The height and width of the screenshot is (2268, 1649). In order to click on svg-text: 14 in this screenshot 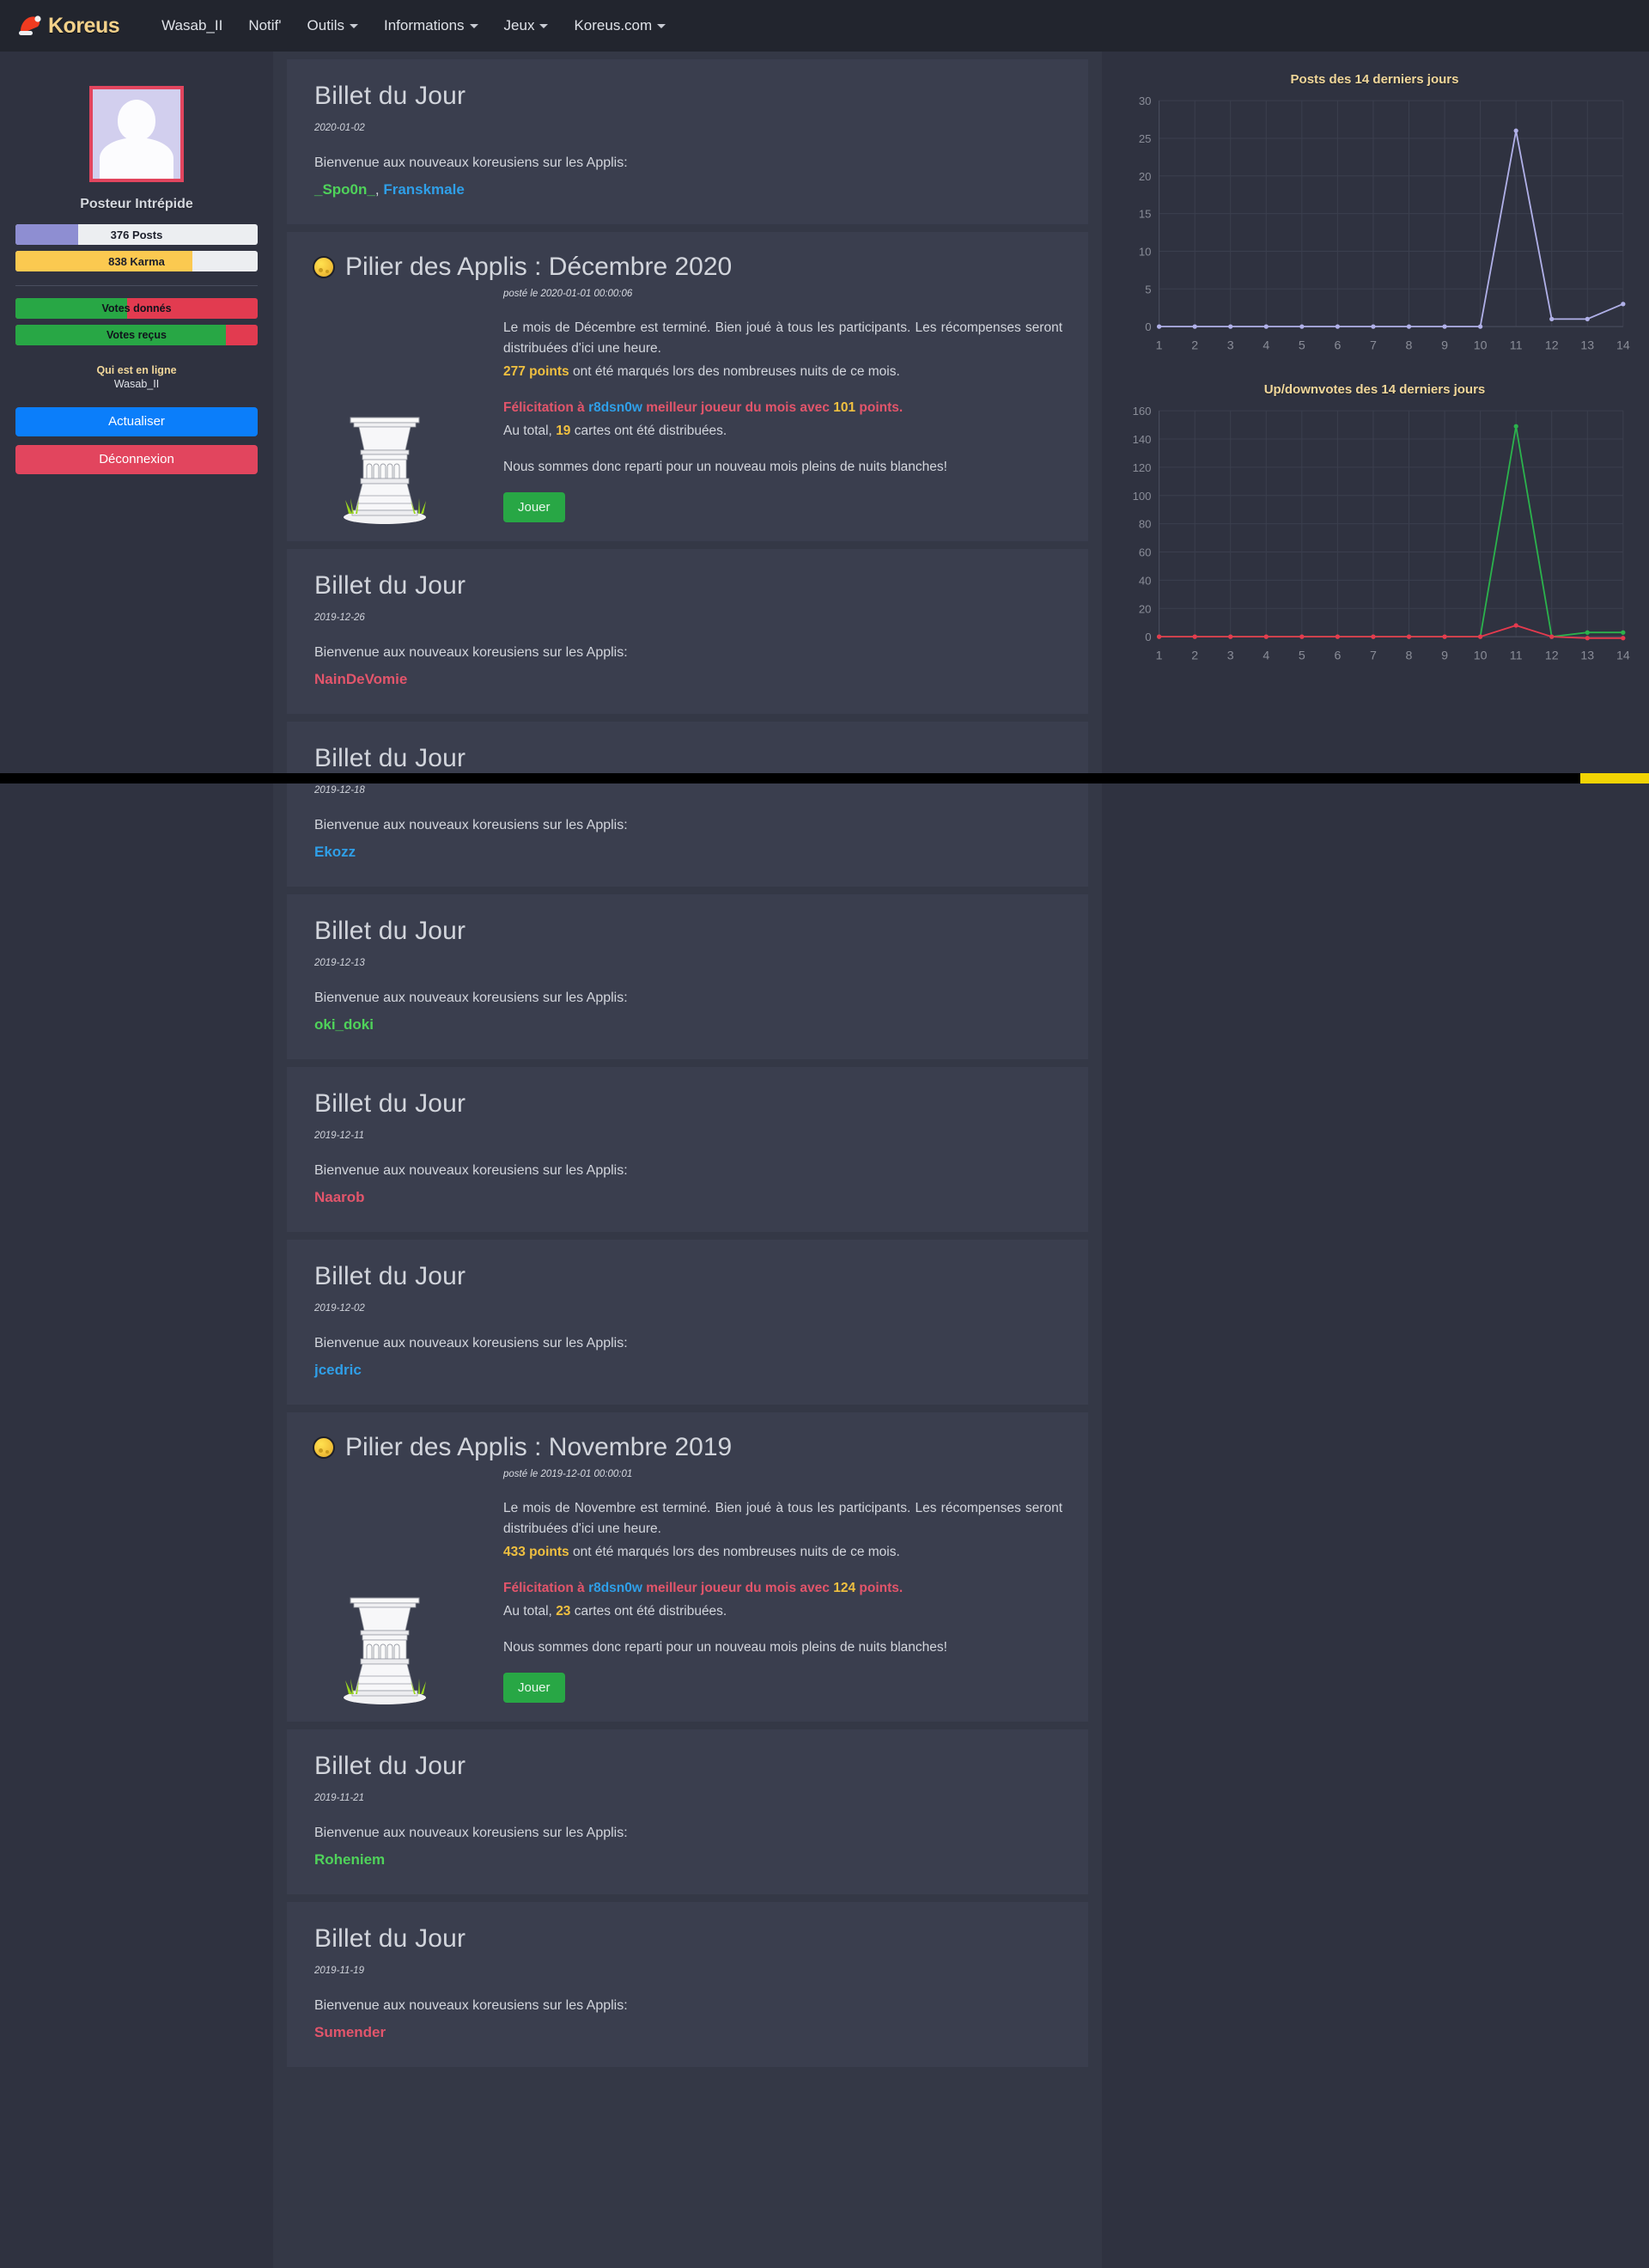, I will do `click(1623, 655)`.